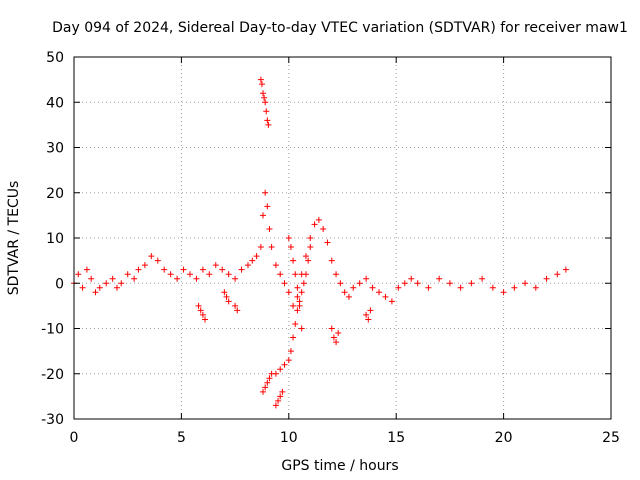  What do you see at coordinates (339, 466) in the screenshot?
I see `x-axis-label: GPS time / hours` at bounding box center [339, 466].